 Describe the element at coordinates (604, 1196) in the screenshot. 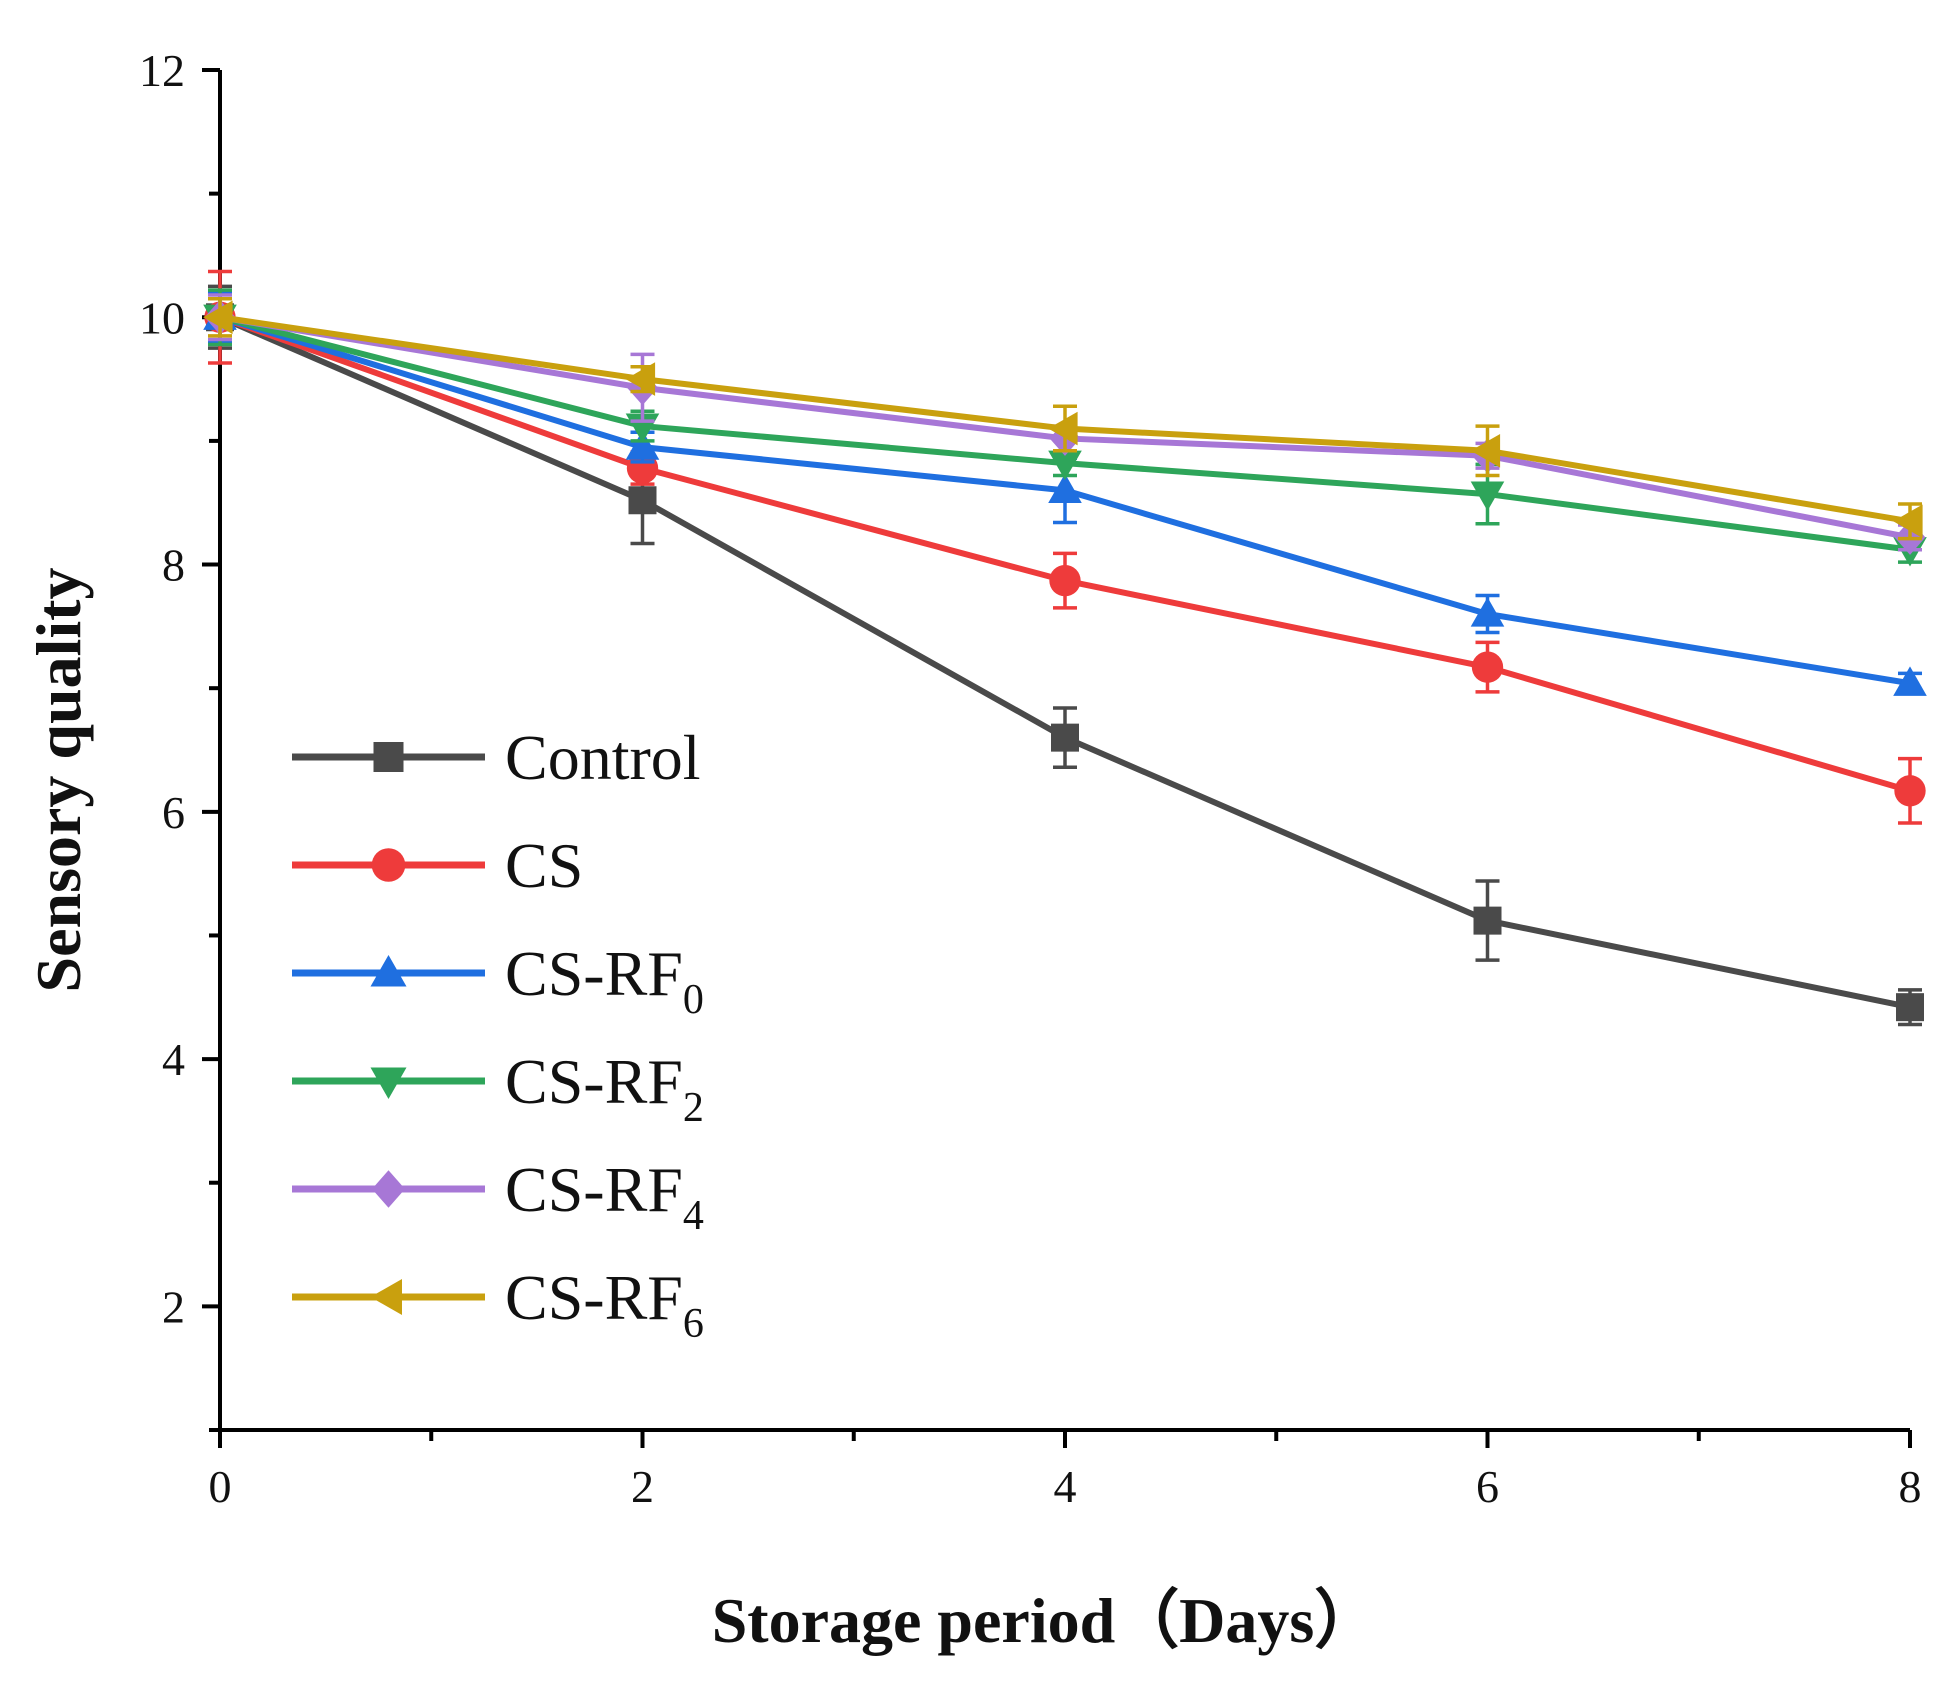

I see `legend-label: CS-RF4` at that location.